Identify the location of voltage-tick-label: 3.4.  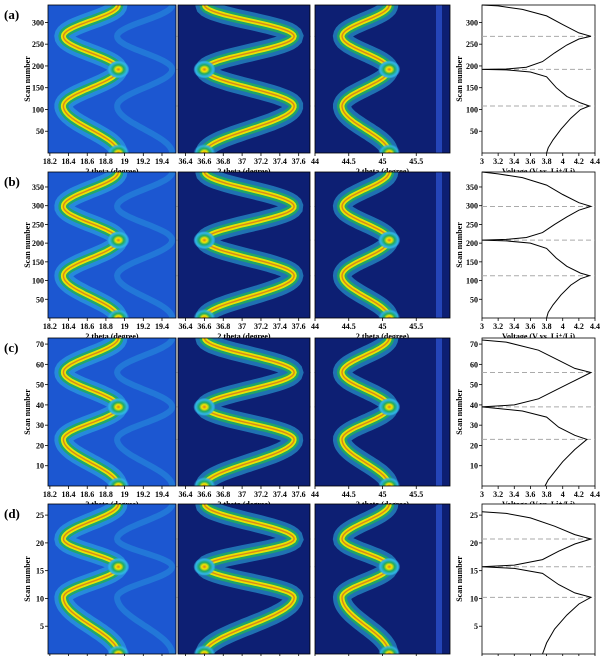
(514, 161).